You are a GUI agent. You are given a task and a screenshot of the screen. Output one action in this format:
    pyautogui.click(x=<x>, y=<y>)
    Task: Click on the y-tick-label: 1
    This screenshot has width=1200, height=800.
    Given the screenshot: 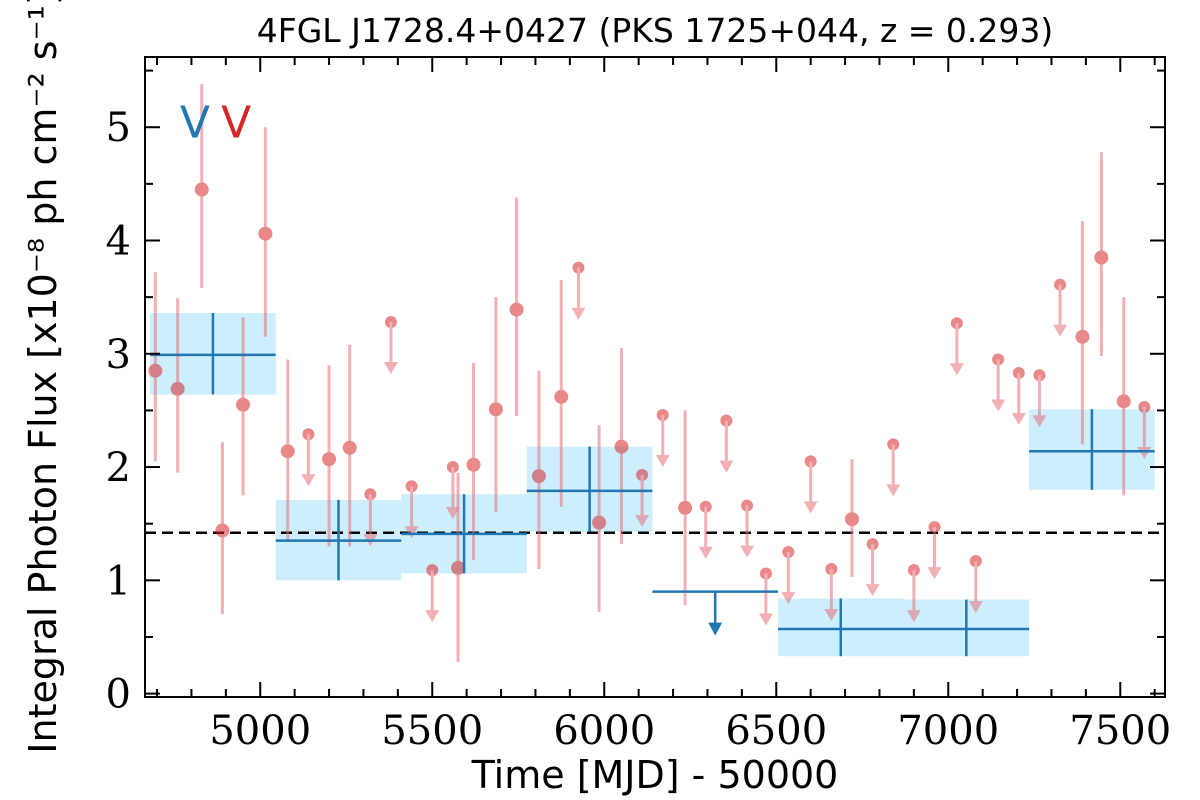 What is the action you would take?
    pyautogui.click(x=118, y=581)
    